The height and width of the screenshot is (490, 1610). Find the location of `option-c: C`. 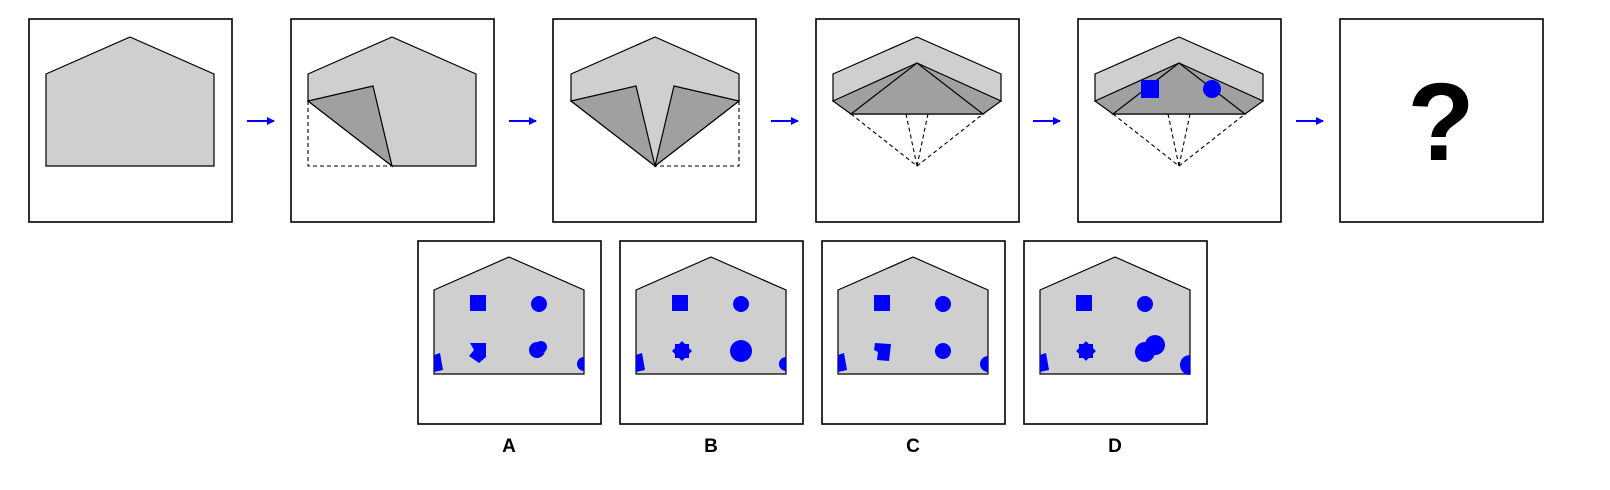

option-c: C is located at coordinates (913, 348).